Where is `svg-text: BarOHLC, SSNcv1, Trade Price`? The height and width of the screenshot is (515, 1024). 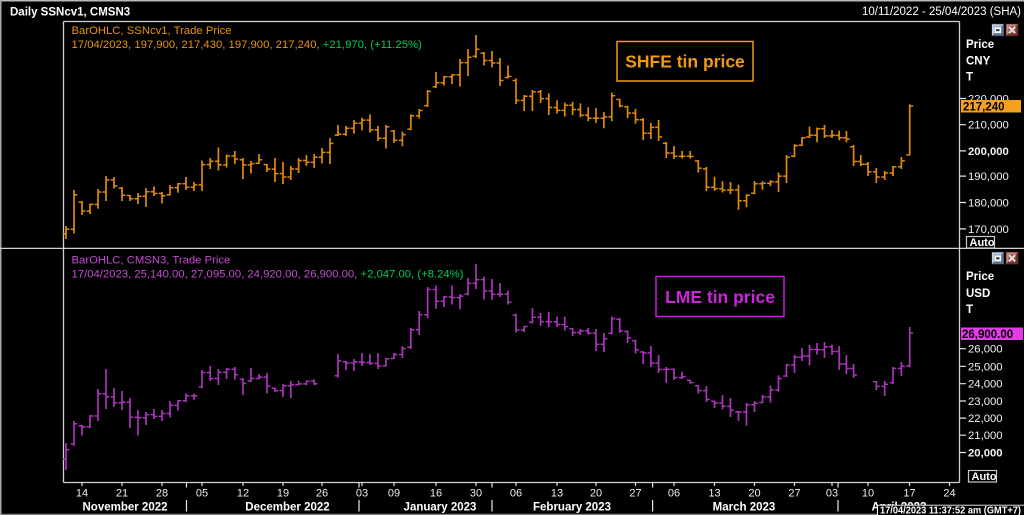
svg-text: BarOHLC, SSNcv1, Trade Price is located at coordinates (152, 31).